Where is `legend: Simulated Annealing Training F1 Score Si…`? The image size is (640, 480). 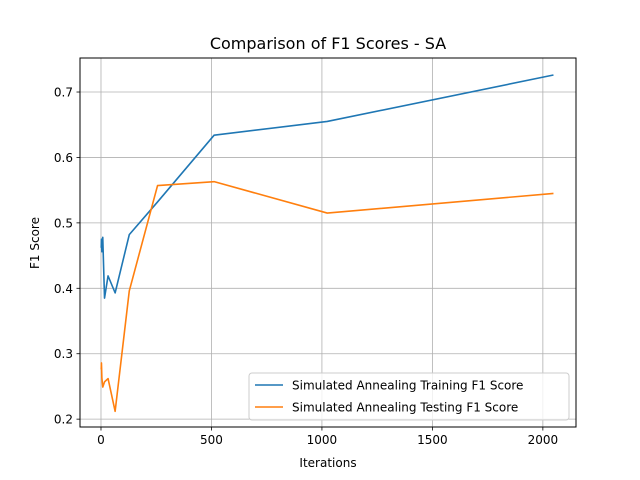 legend: Simulated Annealing Training F1 Score Si… is located at coordinates (409, 396).